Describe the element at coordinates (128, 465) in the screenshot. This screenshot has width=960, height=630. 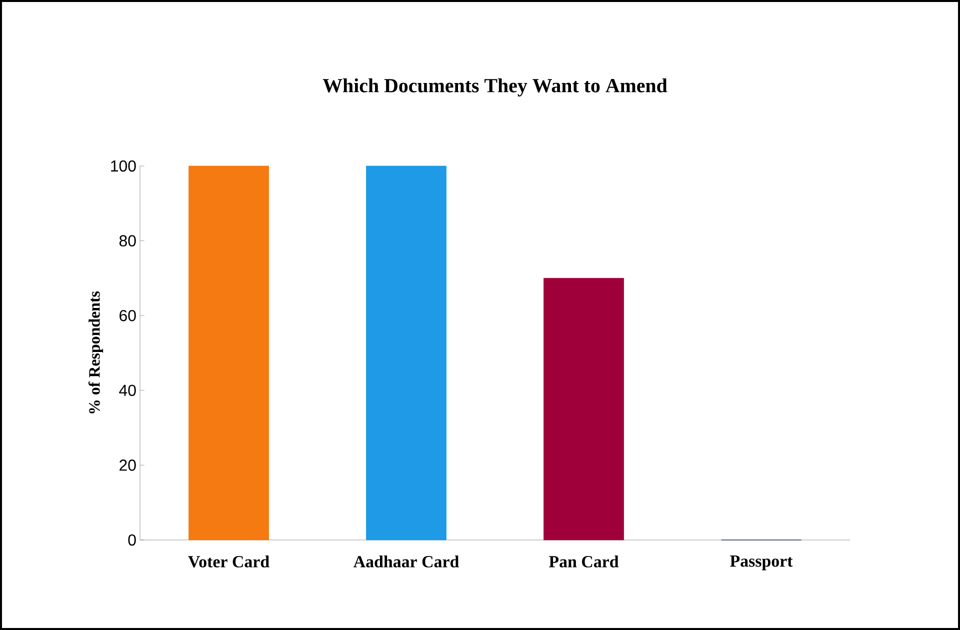
I see `y-tick-label: 20` at that location.